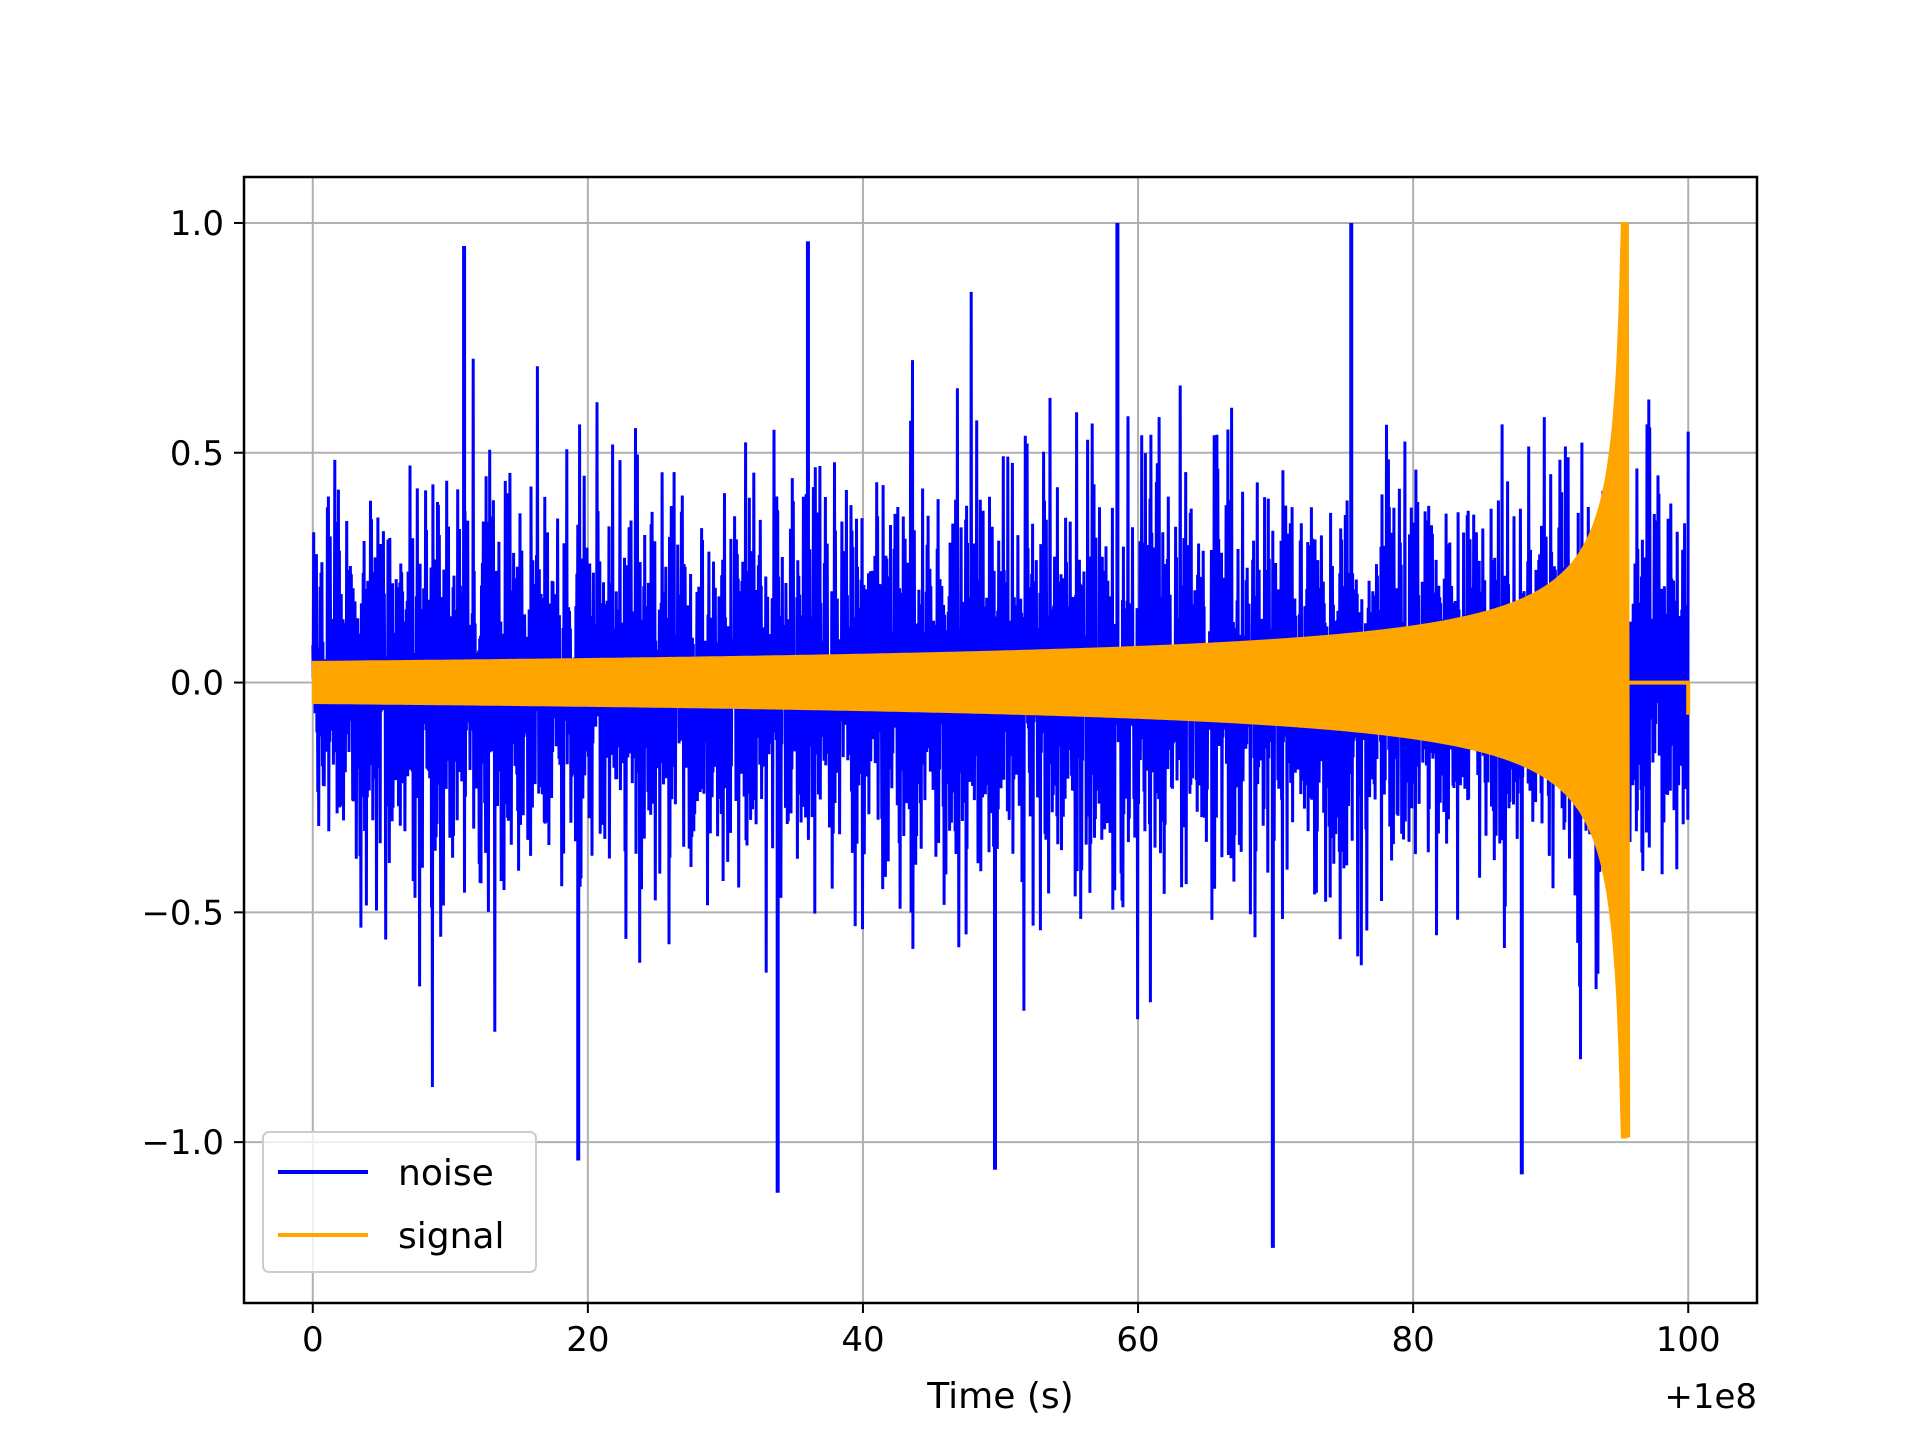  What do you see at coordinates (1659, 697) in the screenshot?
I see `series-line-signal` at bounding box center [1659, 697].